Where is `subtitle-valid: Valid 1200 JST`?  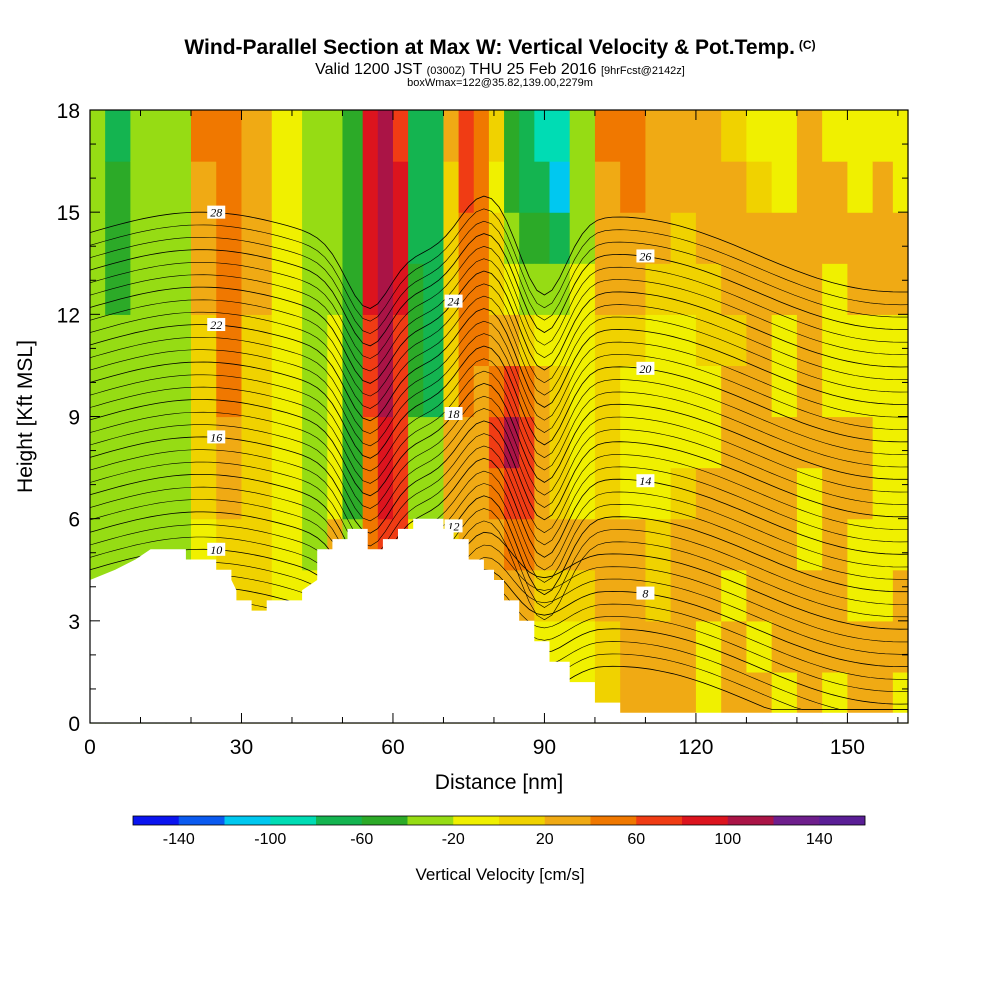 subtitle-valid: Valid 1200 JST is located at coordinates (369, 69).